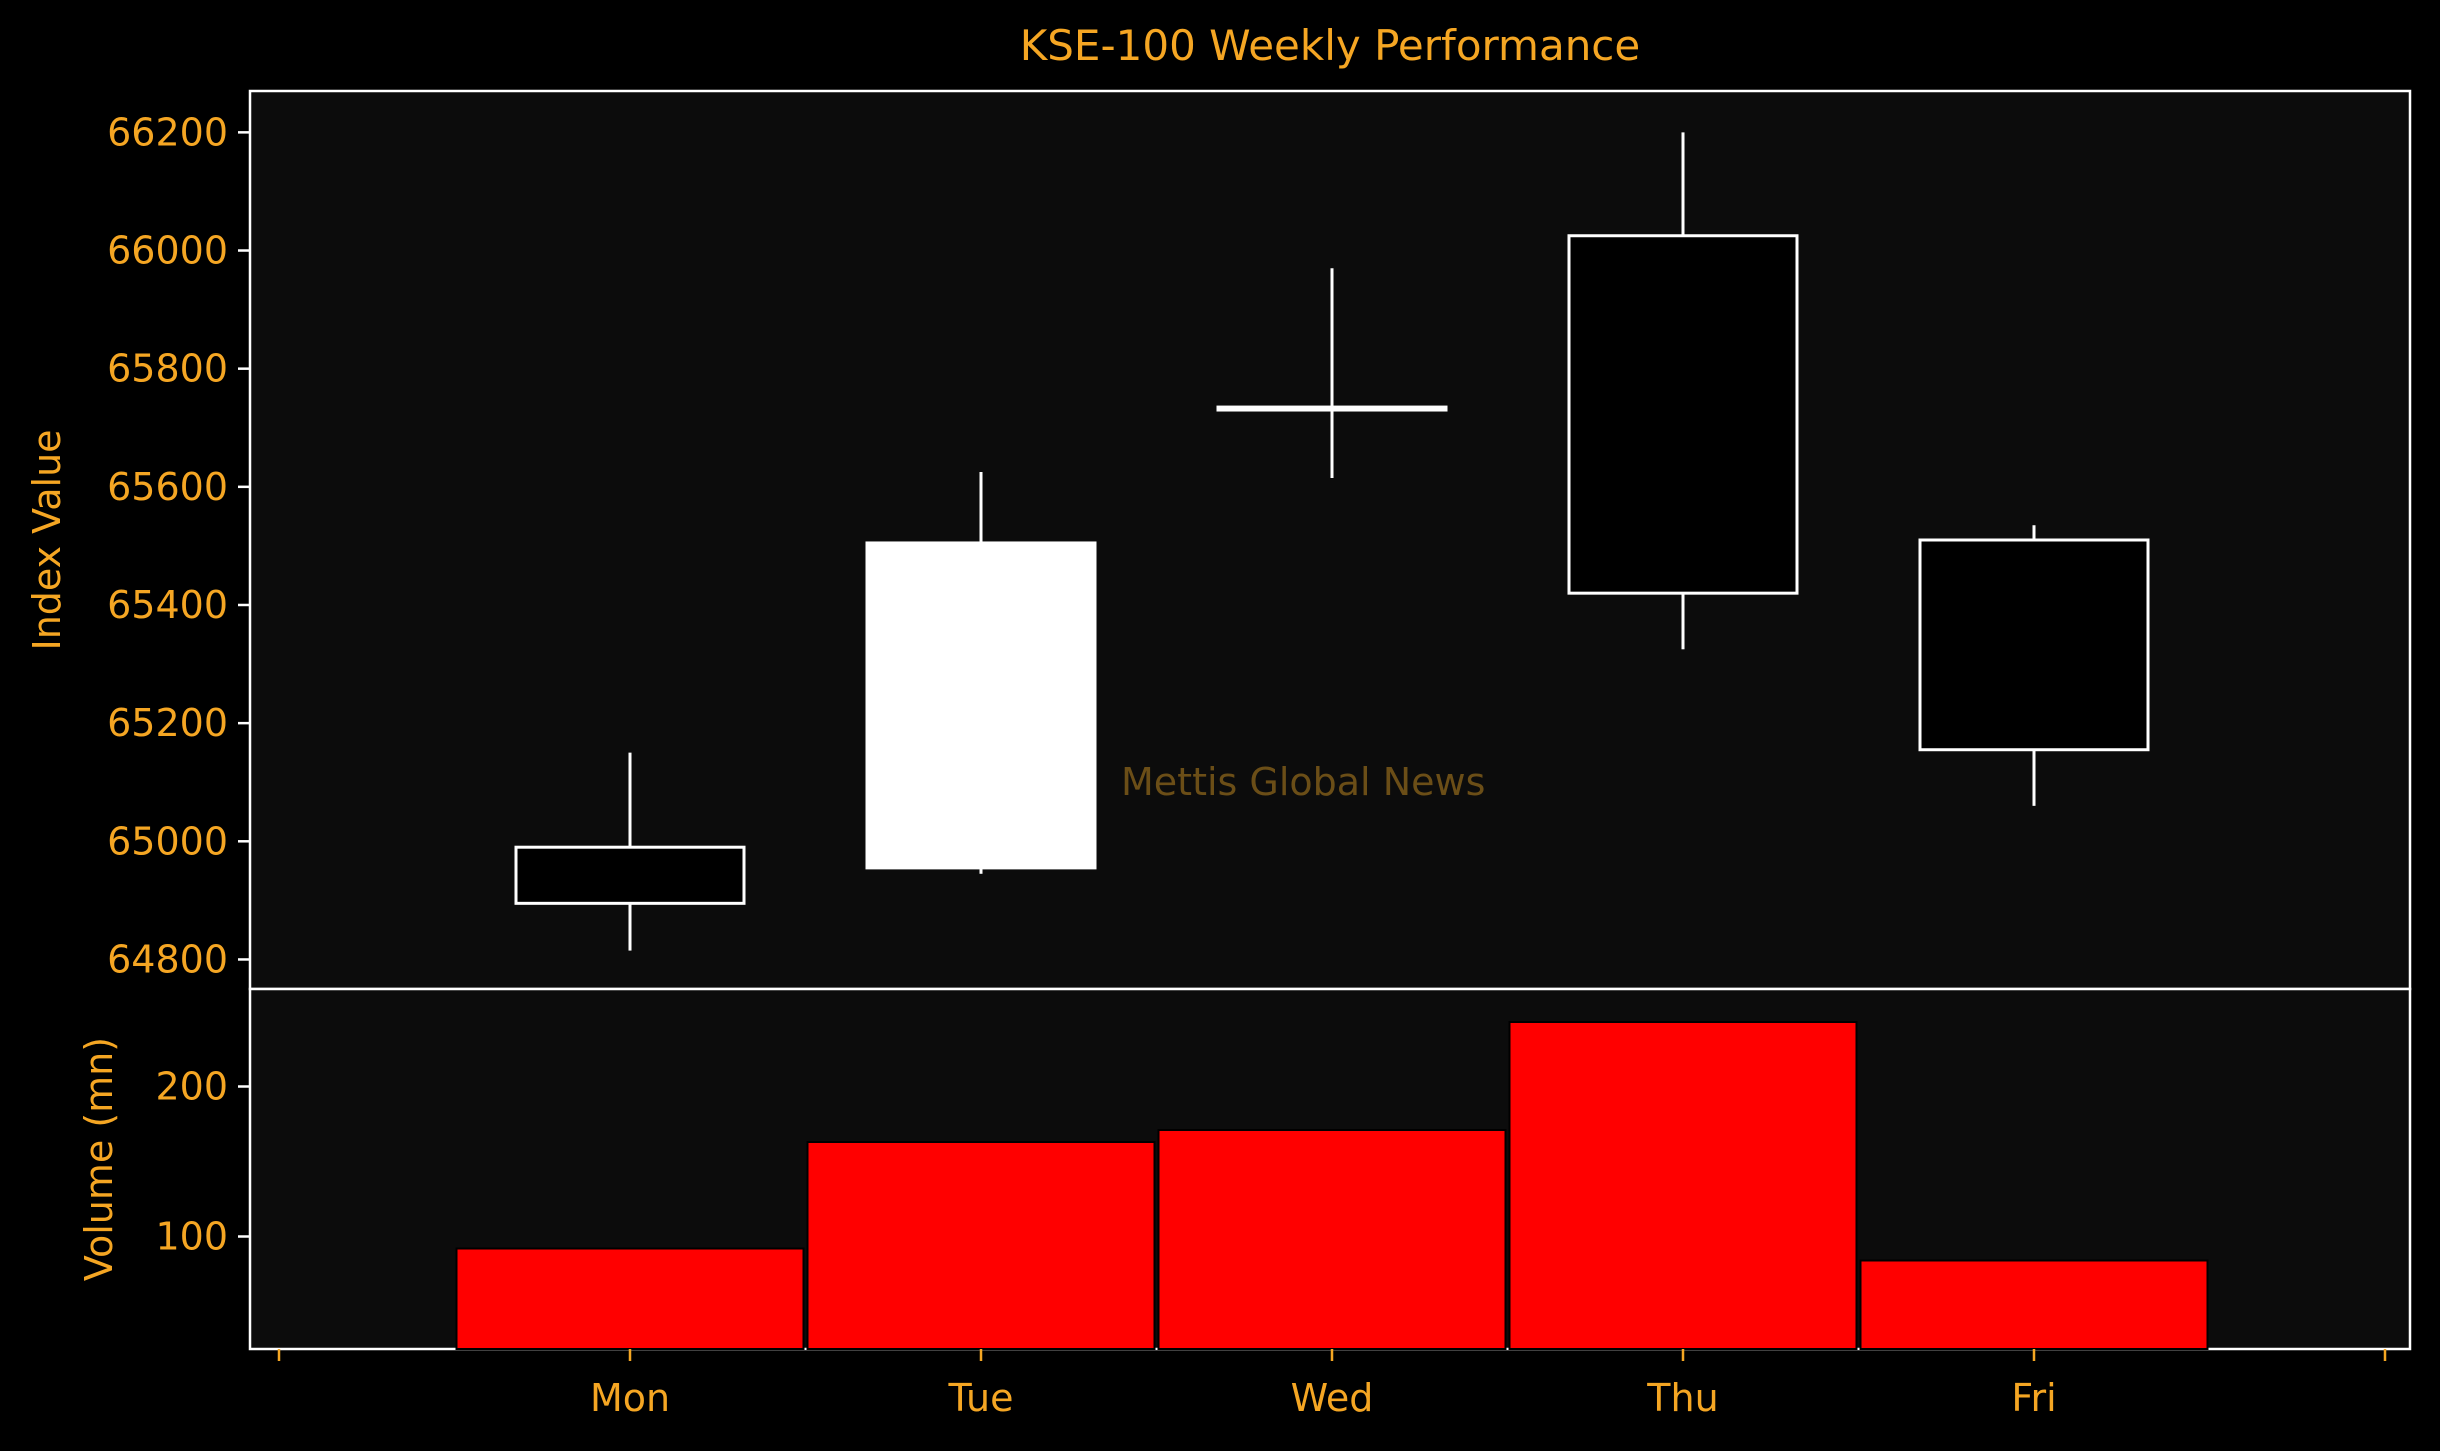 The image size is (2440, 1451). I want to click on watermark-annotation: Mettis Global News, so click(1303, 782).